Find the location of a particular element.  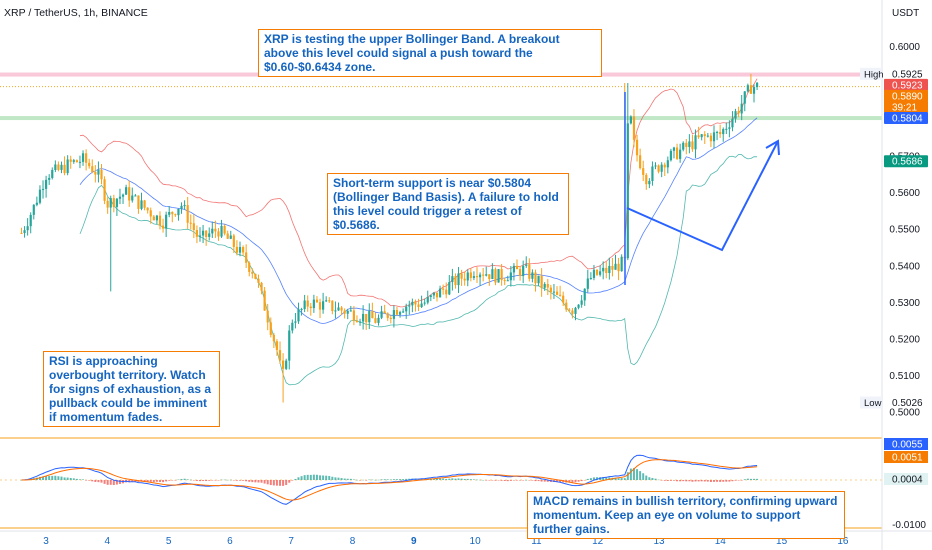

macd-marker-value: 0.0055 is located at coordinates (907, 445).